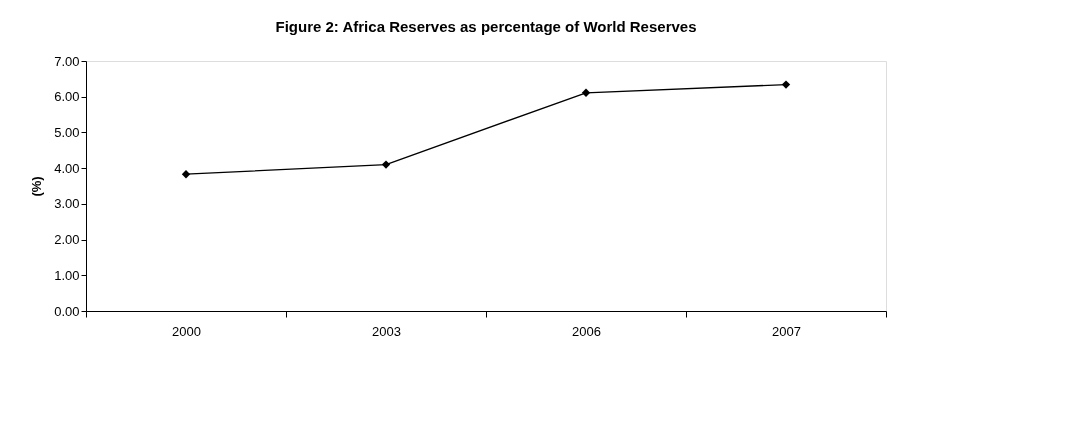  What do you see at coordinates (67, 311) in the screenshot?
I see `y-tick-label: 0.00` at bounding box center [67, 311].